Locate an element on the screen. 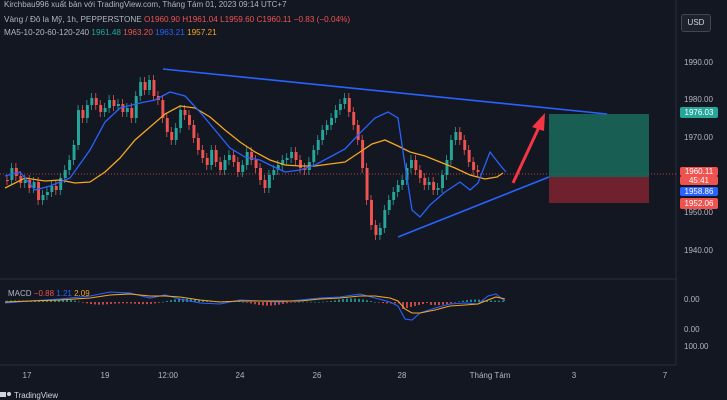  price-tick-label: 1950.00 is located at coordinates (698, 212).